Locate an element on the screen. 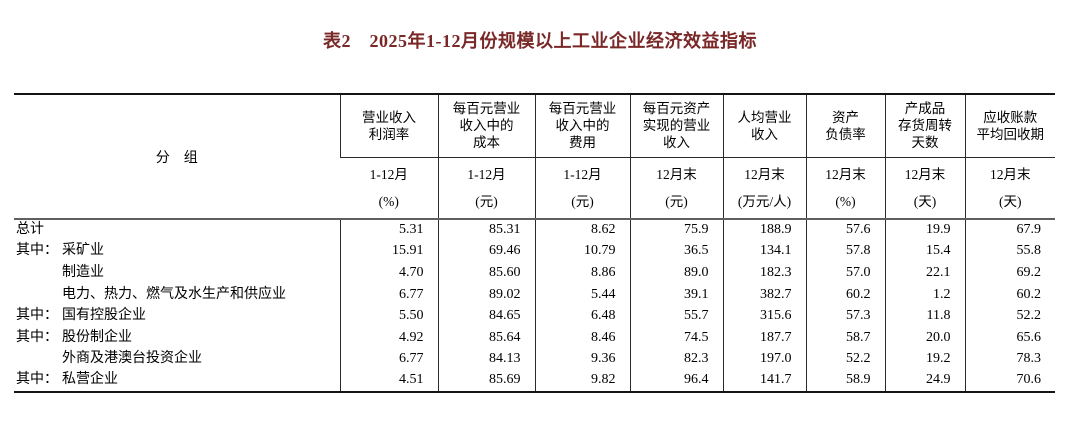  column-unit: (万元/人) is located at coordinates (764, 201).